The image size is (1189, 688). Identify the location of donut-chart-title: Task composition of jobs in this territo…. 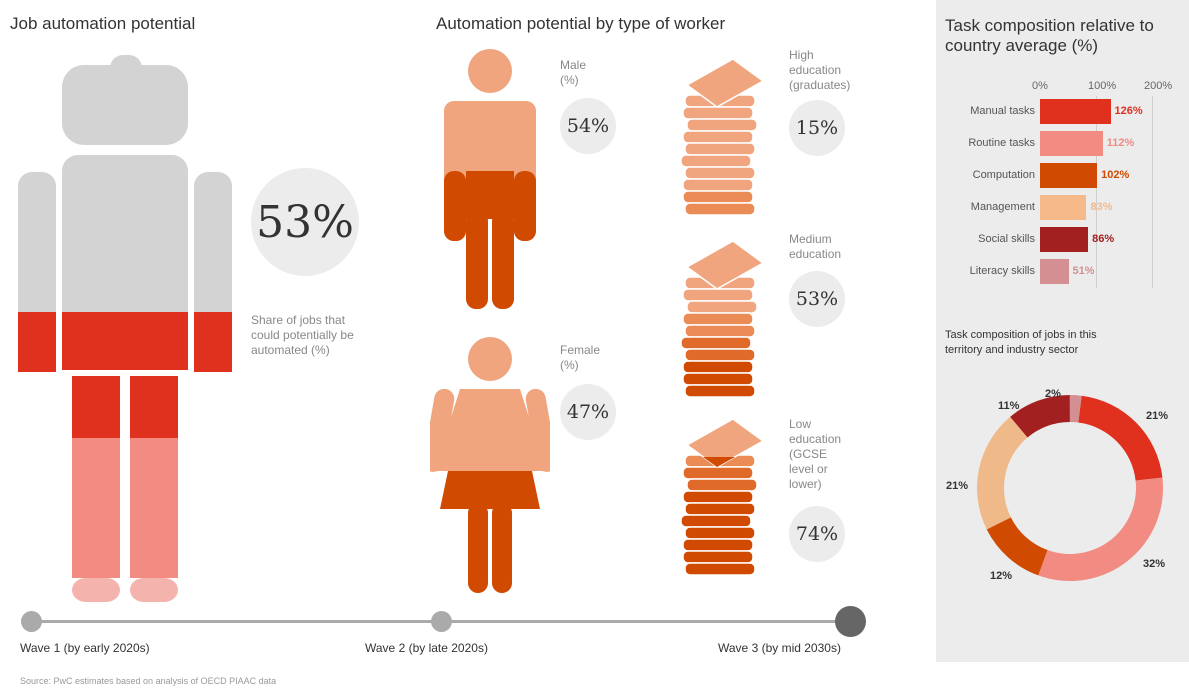
(1021, 342).